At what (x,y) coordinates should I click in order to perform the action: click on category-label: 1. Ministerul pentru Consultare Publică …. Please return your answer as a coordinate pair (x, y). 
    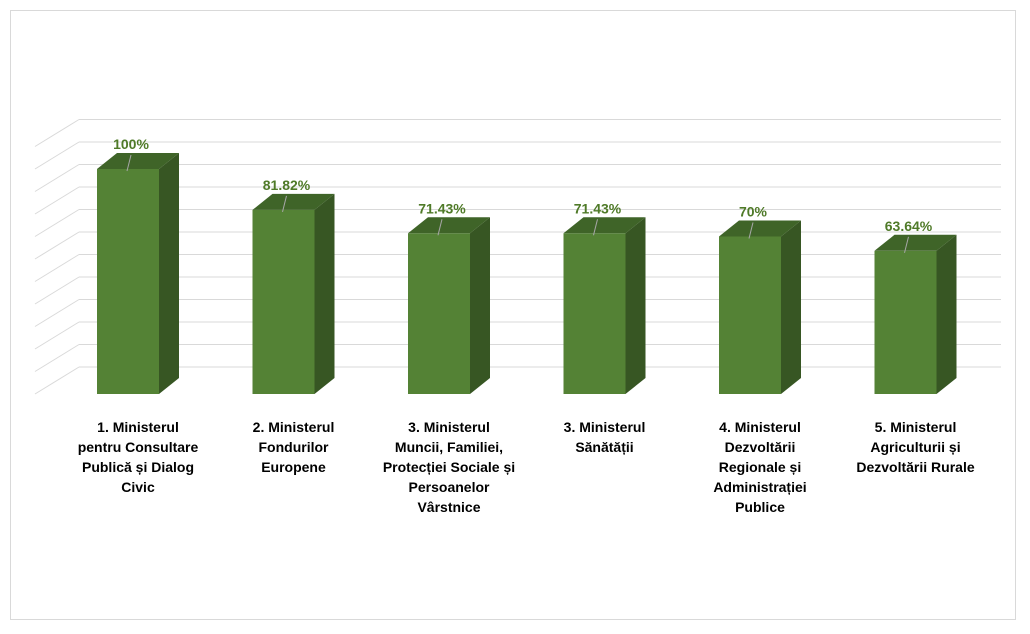
    Looking at the image, I should click on (138, 457).